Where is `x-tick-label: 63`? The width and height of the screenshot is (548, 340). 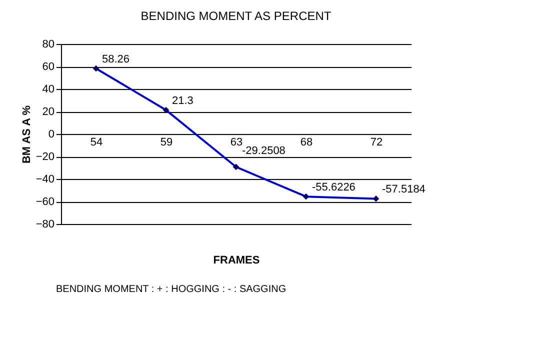
x-tick-label: 63 is located at coordinates (236, 142).